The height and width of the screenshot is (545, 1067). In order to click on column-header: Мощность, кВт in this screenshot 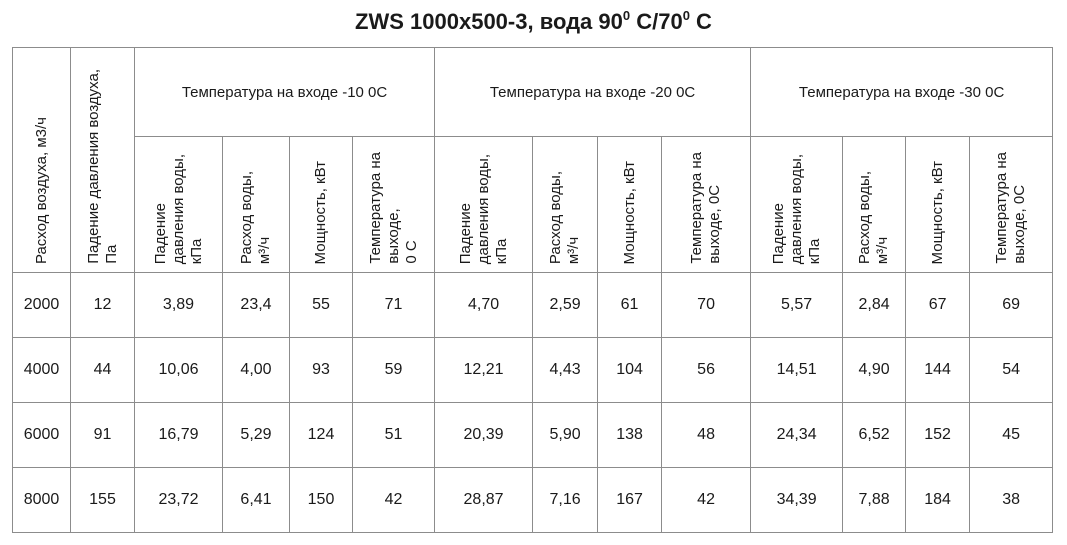, I will do `click(321, 204)`.